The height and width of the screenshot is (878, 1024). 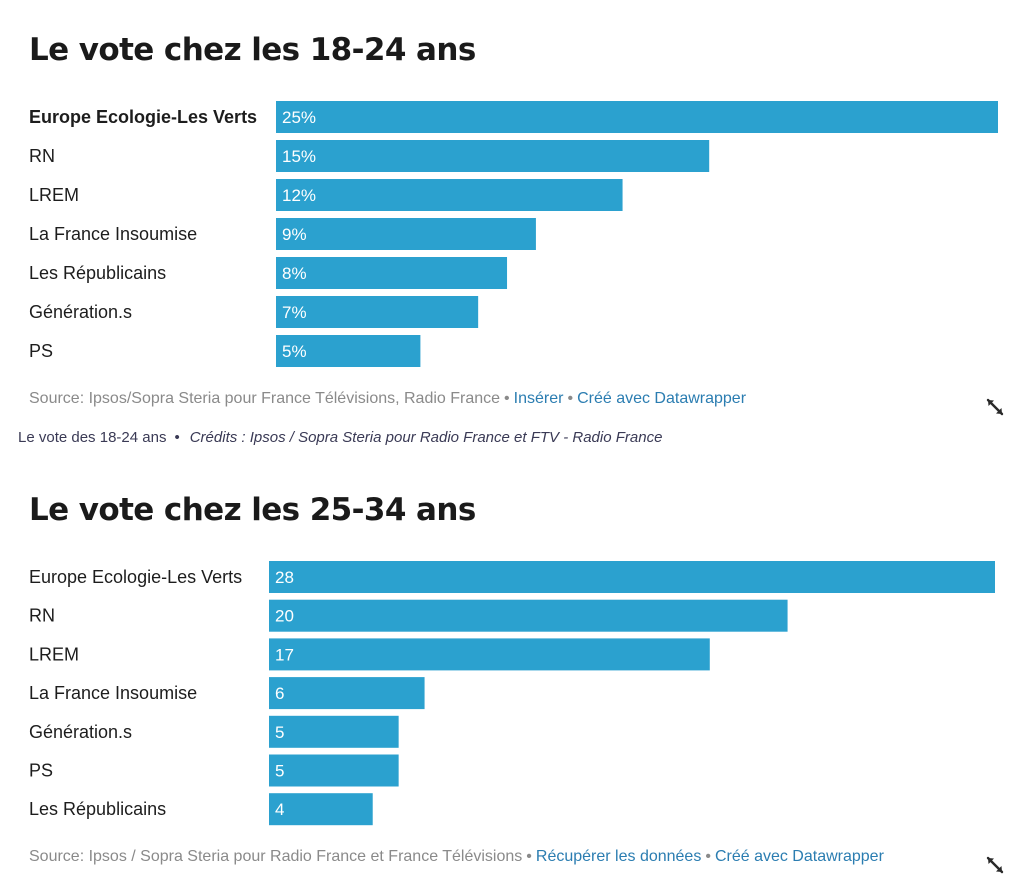 What do you see at coordinates (294, 351) in the screenshot?
I see `value-label: 5%` at bounding box center [294, 351].